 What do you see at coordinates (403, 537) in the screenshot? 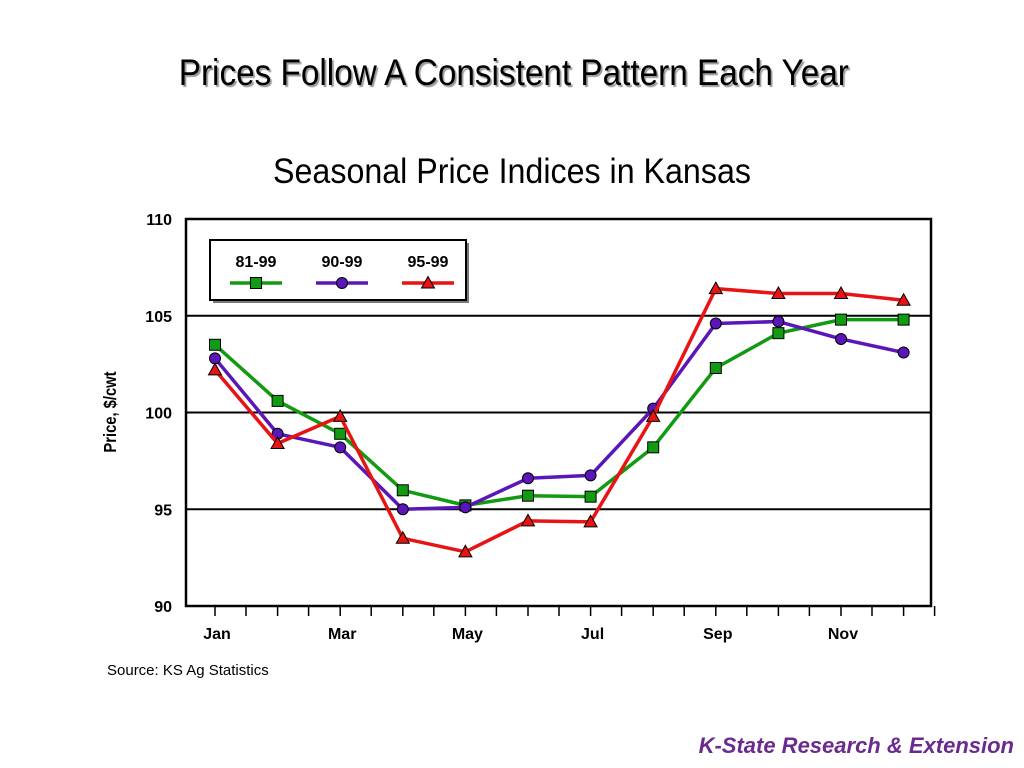
I see `point-95-99-Apr` at bounding box center [403, 537].